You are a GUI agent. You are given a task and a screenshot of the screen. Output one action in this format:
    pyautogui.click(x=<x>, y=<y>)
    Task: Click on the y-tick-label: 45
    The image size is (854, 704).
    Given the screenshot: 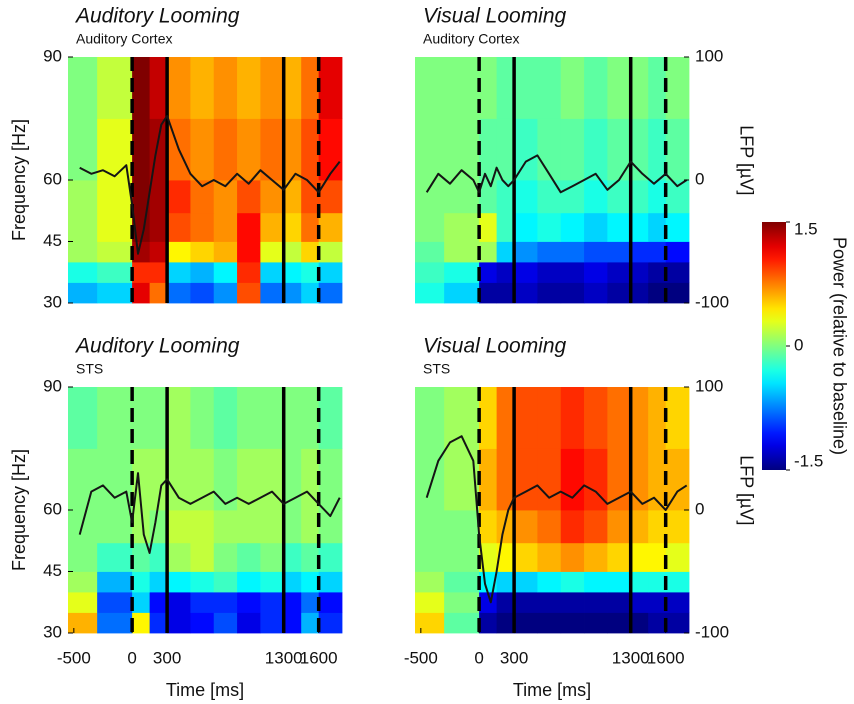 What is the action you would take?
    pyautogui.click(x=52, y=570)
    